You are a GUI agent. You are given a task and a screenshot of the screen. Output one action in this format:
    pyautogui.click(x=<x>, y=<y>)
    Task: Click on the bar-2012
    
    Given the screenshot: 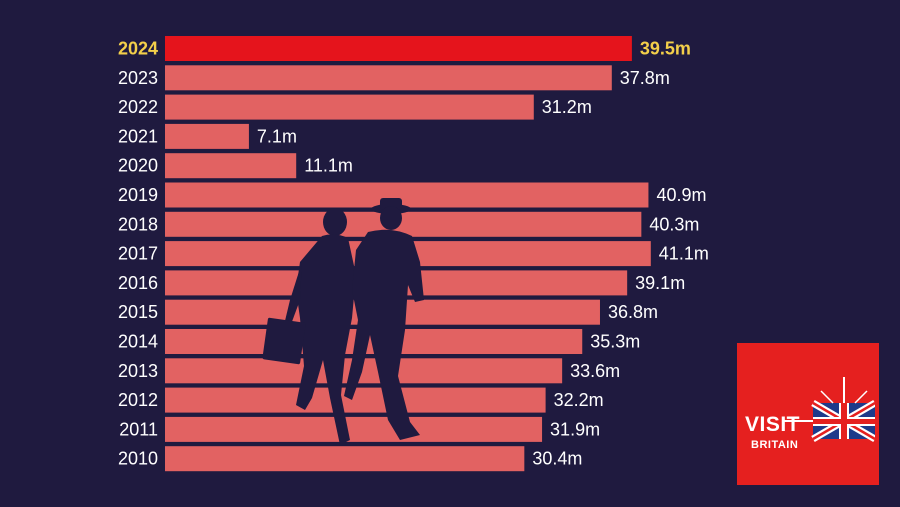 What is the action you would take?
    pyautogui.click(x=355, y=400)
    